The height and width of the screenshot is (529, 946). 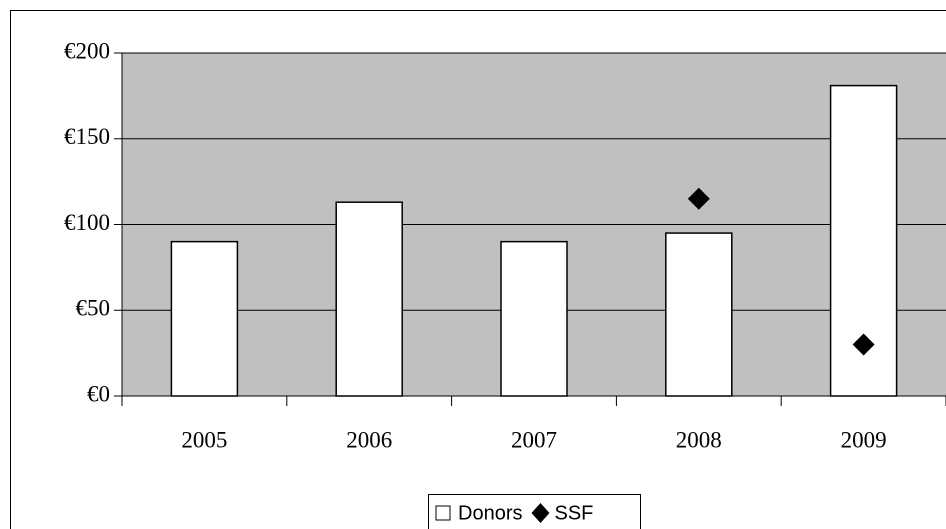 What do you see at coordinates (369, 439) in the screenshot?
I see `x-tick-label: 2006` at bounding box center [369, 439].